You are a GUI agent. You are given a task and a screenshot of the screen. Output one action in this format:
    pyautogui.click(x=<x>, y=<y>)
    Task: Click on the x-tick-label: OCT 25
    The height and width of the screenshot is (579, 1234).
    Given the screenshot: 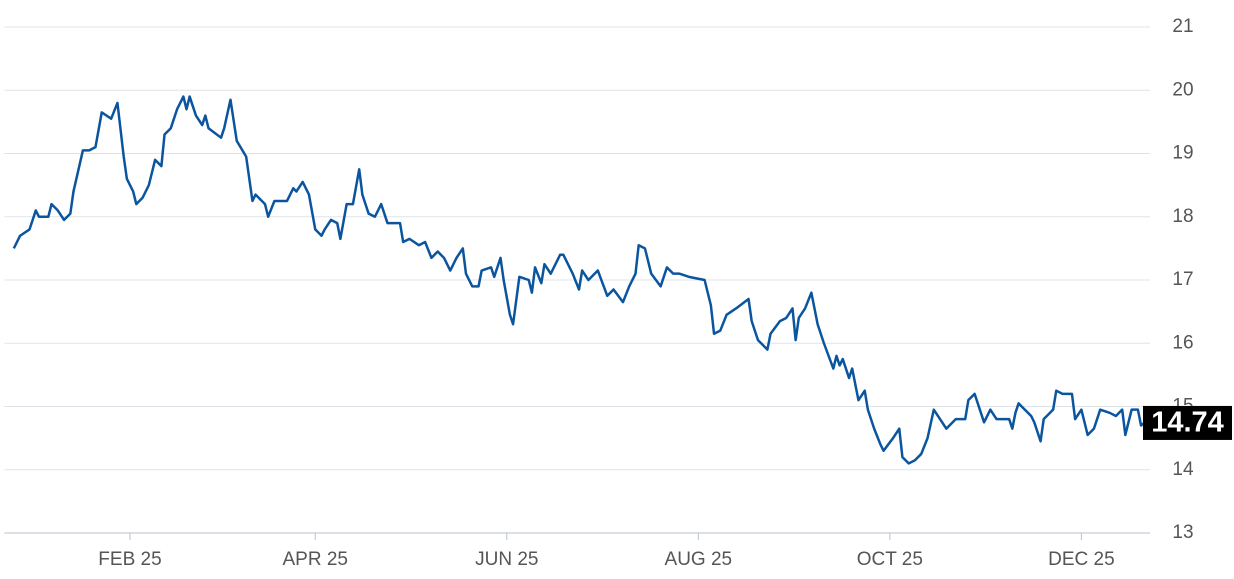 What is the action you would take?
    pyautogui.click(x=890, y=559)
    